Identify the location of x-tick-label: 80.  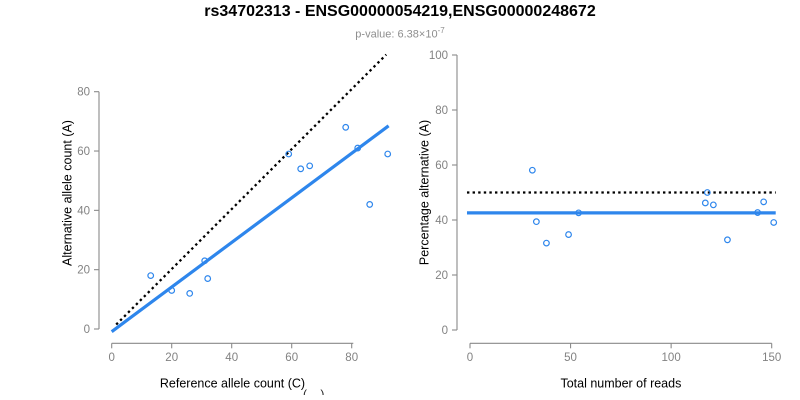
(351, 358).